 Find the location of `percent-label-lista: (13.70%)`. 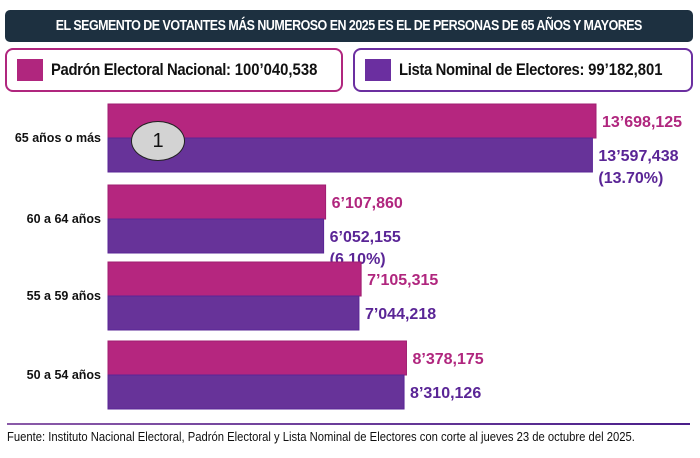

percent-label-lista: (13.70%) is located at coordinates (630, 178).